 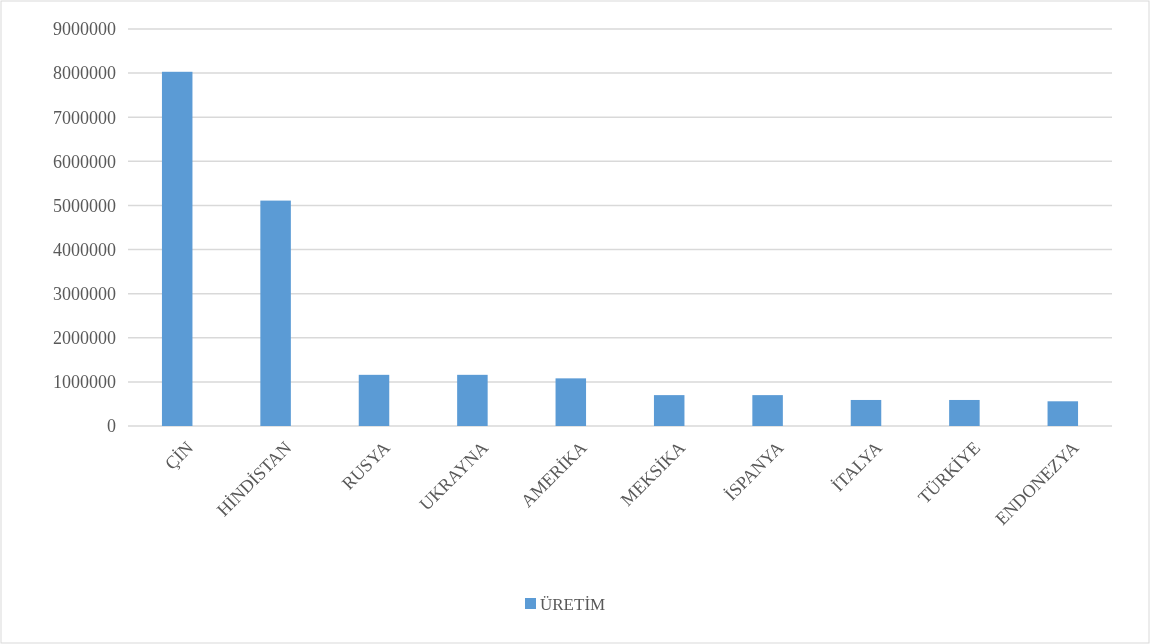 What do you see at coordinates (84, 249) in the screenshot?
I see `y-tick-label: 4000000` at bounding box center [84, 249].